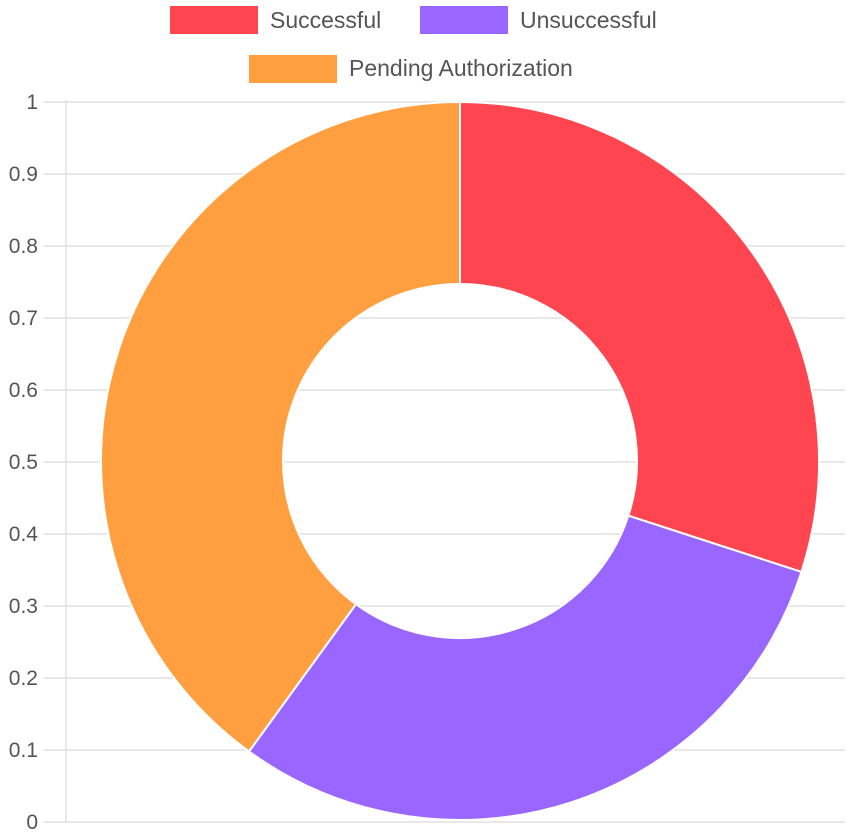  I want to click on legend-item-pending-authorization: Pending Authorization, so click(411, 69).